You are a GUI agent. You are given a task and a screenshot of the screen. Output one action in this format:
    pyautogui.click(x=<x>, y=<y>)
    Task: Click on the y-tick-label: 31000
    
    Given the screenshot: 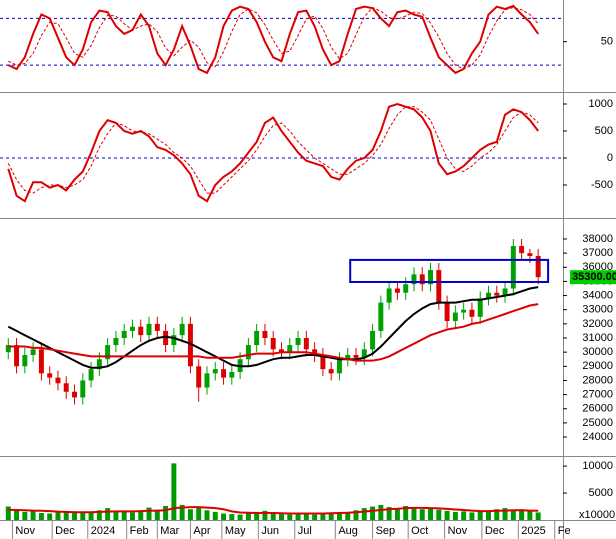 What is the action you would take?
    pyautogui.click(x=597, y=338)
    